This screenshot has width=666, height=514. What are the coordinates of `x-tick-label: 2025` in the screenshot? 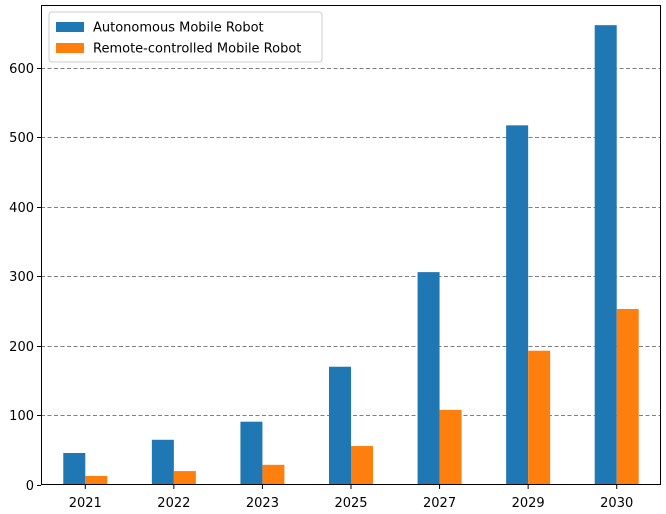 It's located at (350, 503).